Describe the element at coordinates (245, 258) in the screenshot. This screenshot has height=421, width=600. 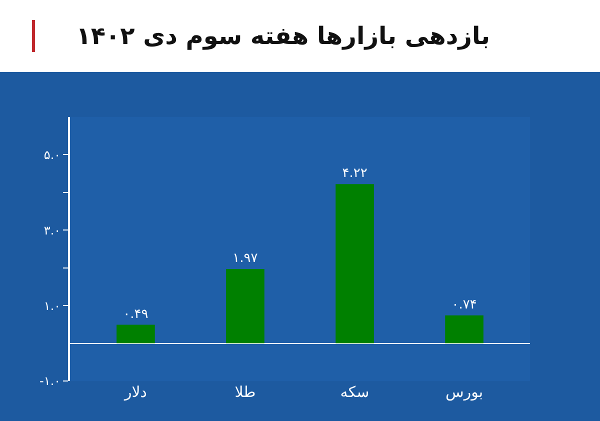
I see `data-label: ۱.۹۷` at that location.